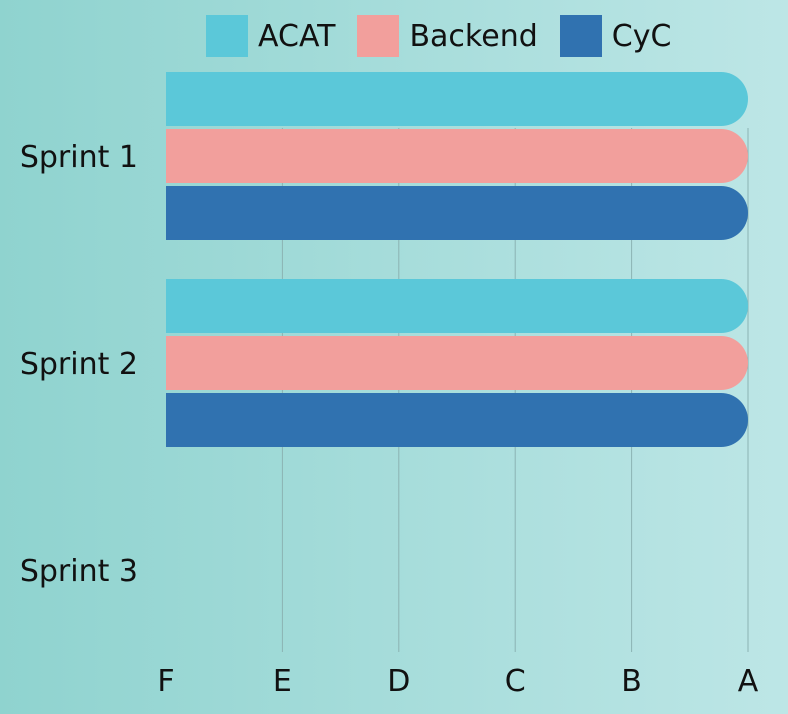  What do you see at coordinates (473, 36) in the screenshot?
I see `legend-label: Backend` at bounding box center [473, 36].